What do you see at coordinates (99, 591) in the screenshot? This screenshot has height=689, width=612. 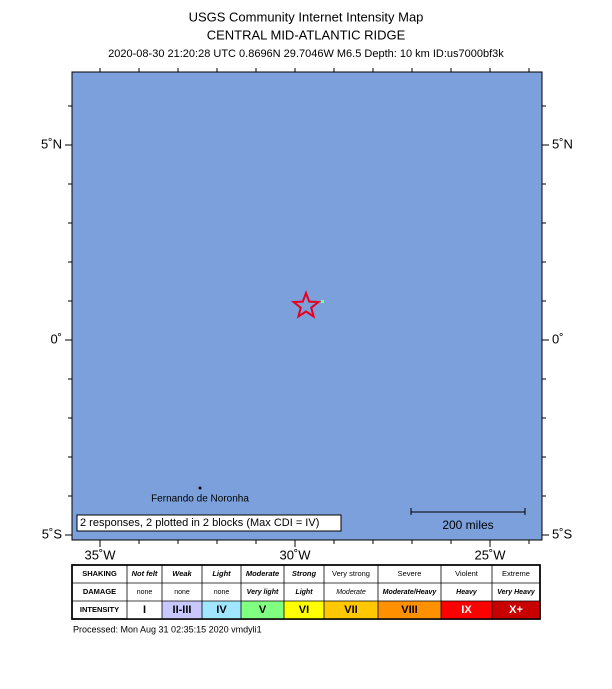 I see `legend-row-label: DAMAGE` at bounding box center [99, 591].